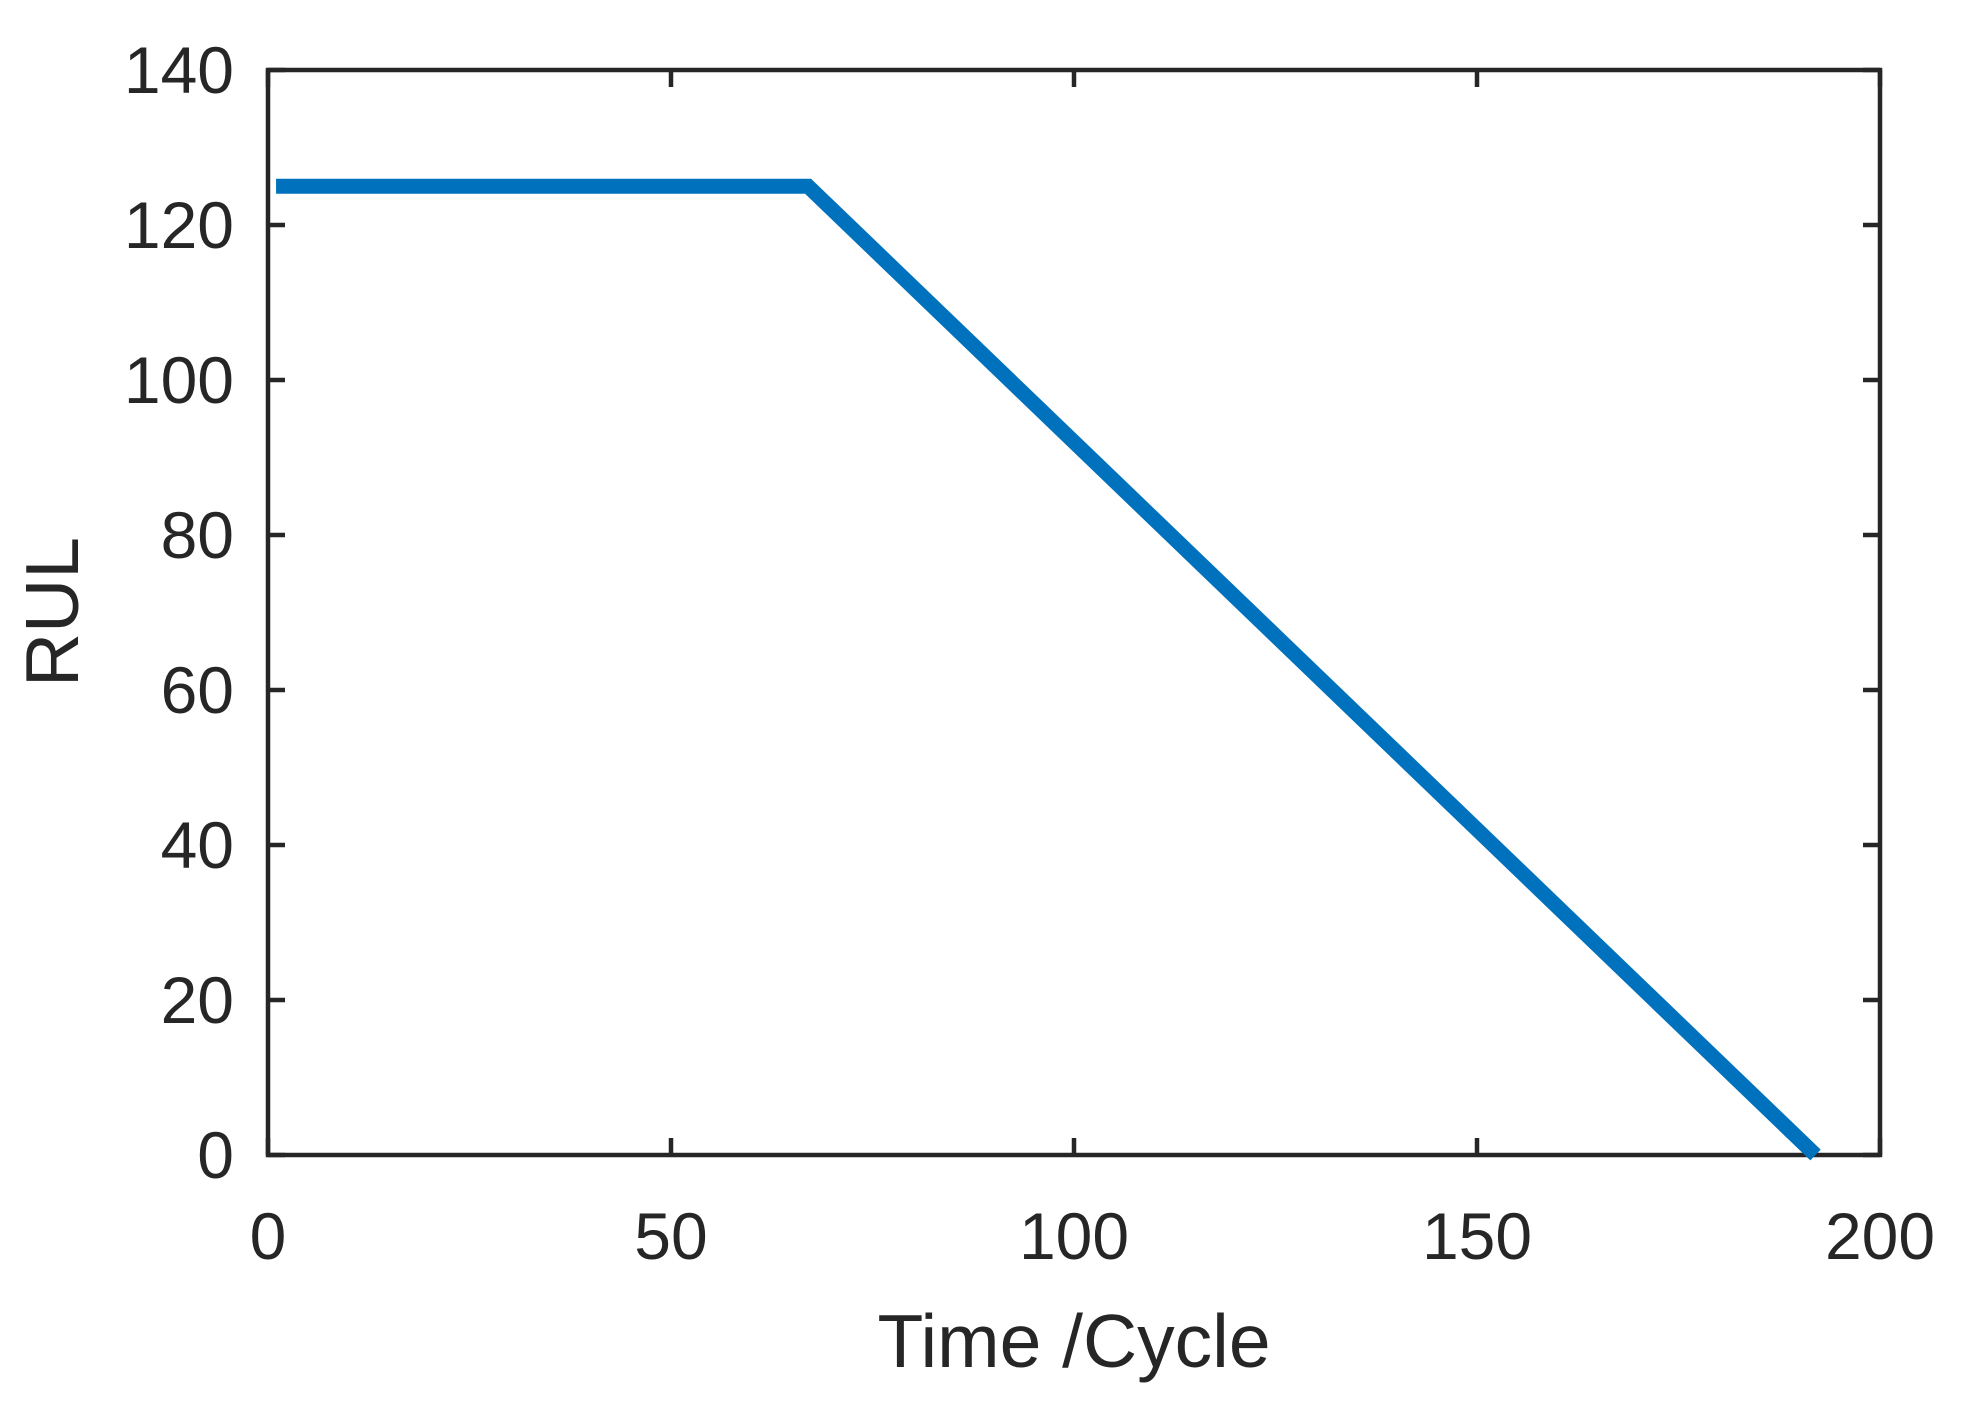  I want to click on x-axis-label: Time /Cycle, so click(1073, 1341).